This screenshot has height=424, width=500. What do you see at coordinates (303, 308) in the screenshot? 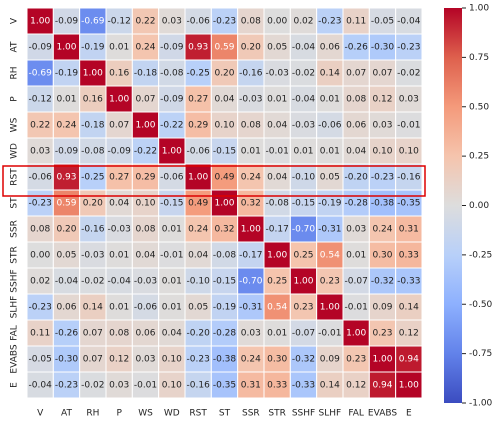
I see `cell-label: 0.23` at bounding box center [303, 308].